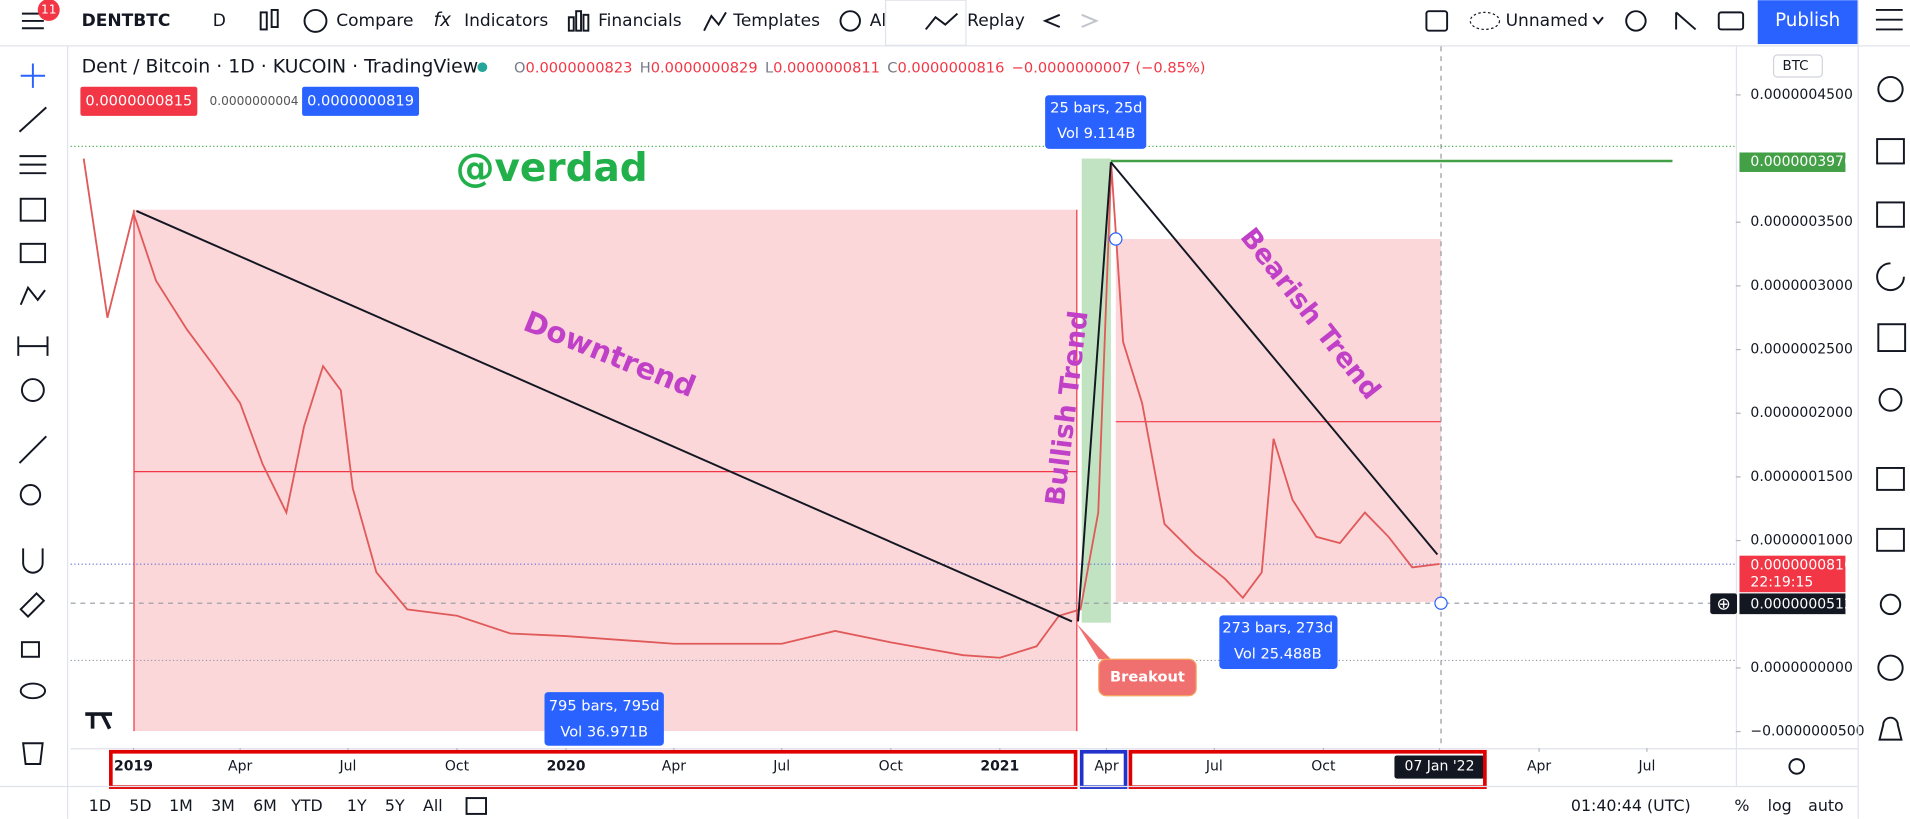 This screenshot has height=819, width=1910. Describe the element at coordinates (269, 19) in the screenshot. I see `candle-icon` at that location.